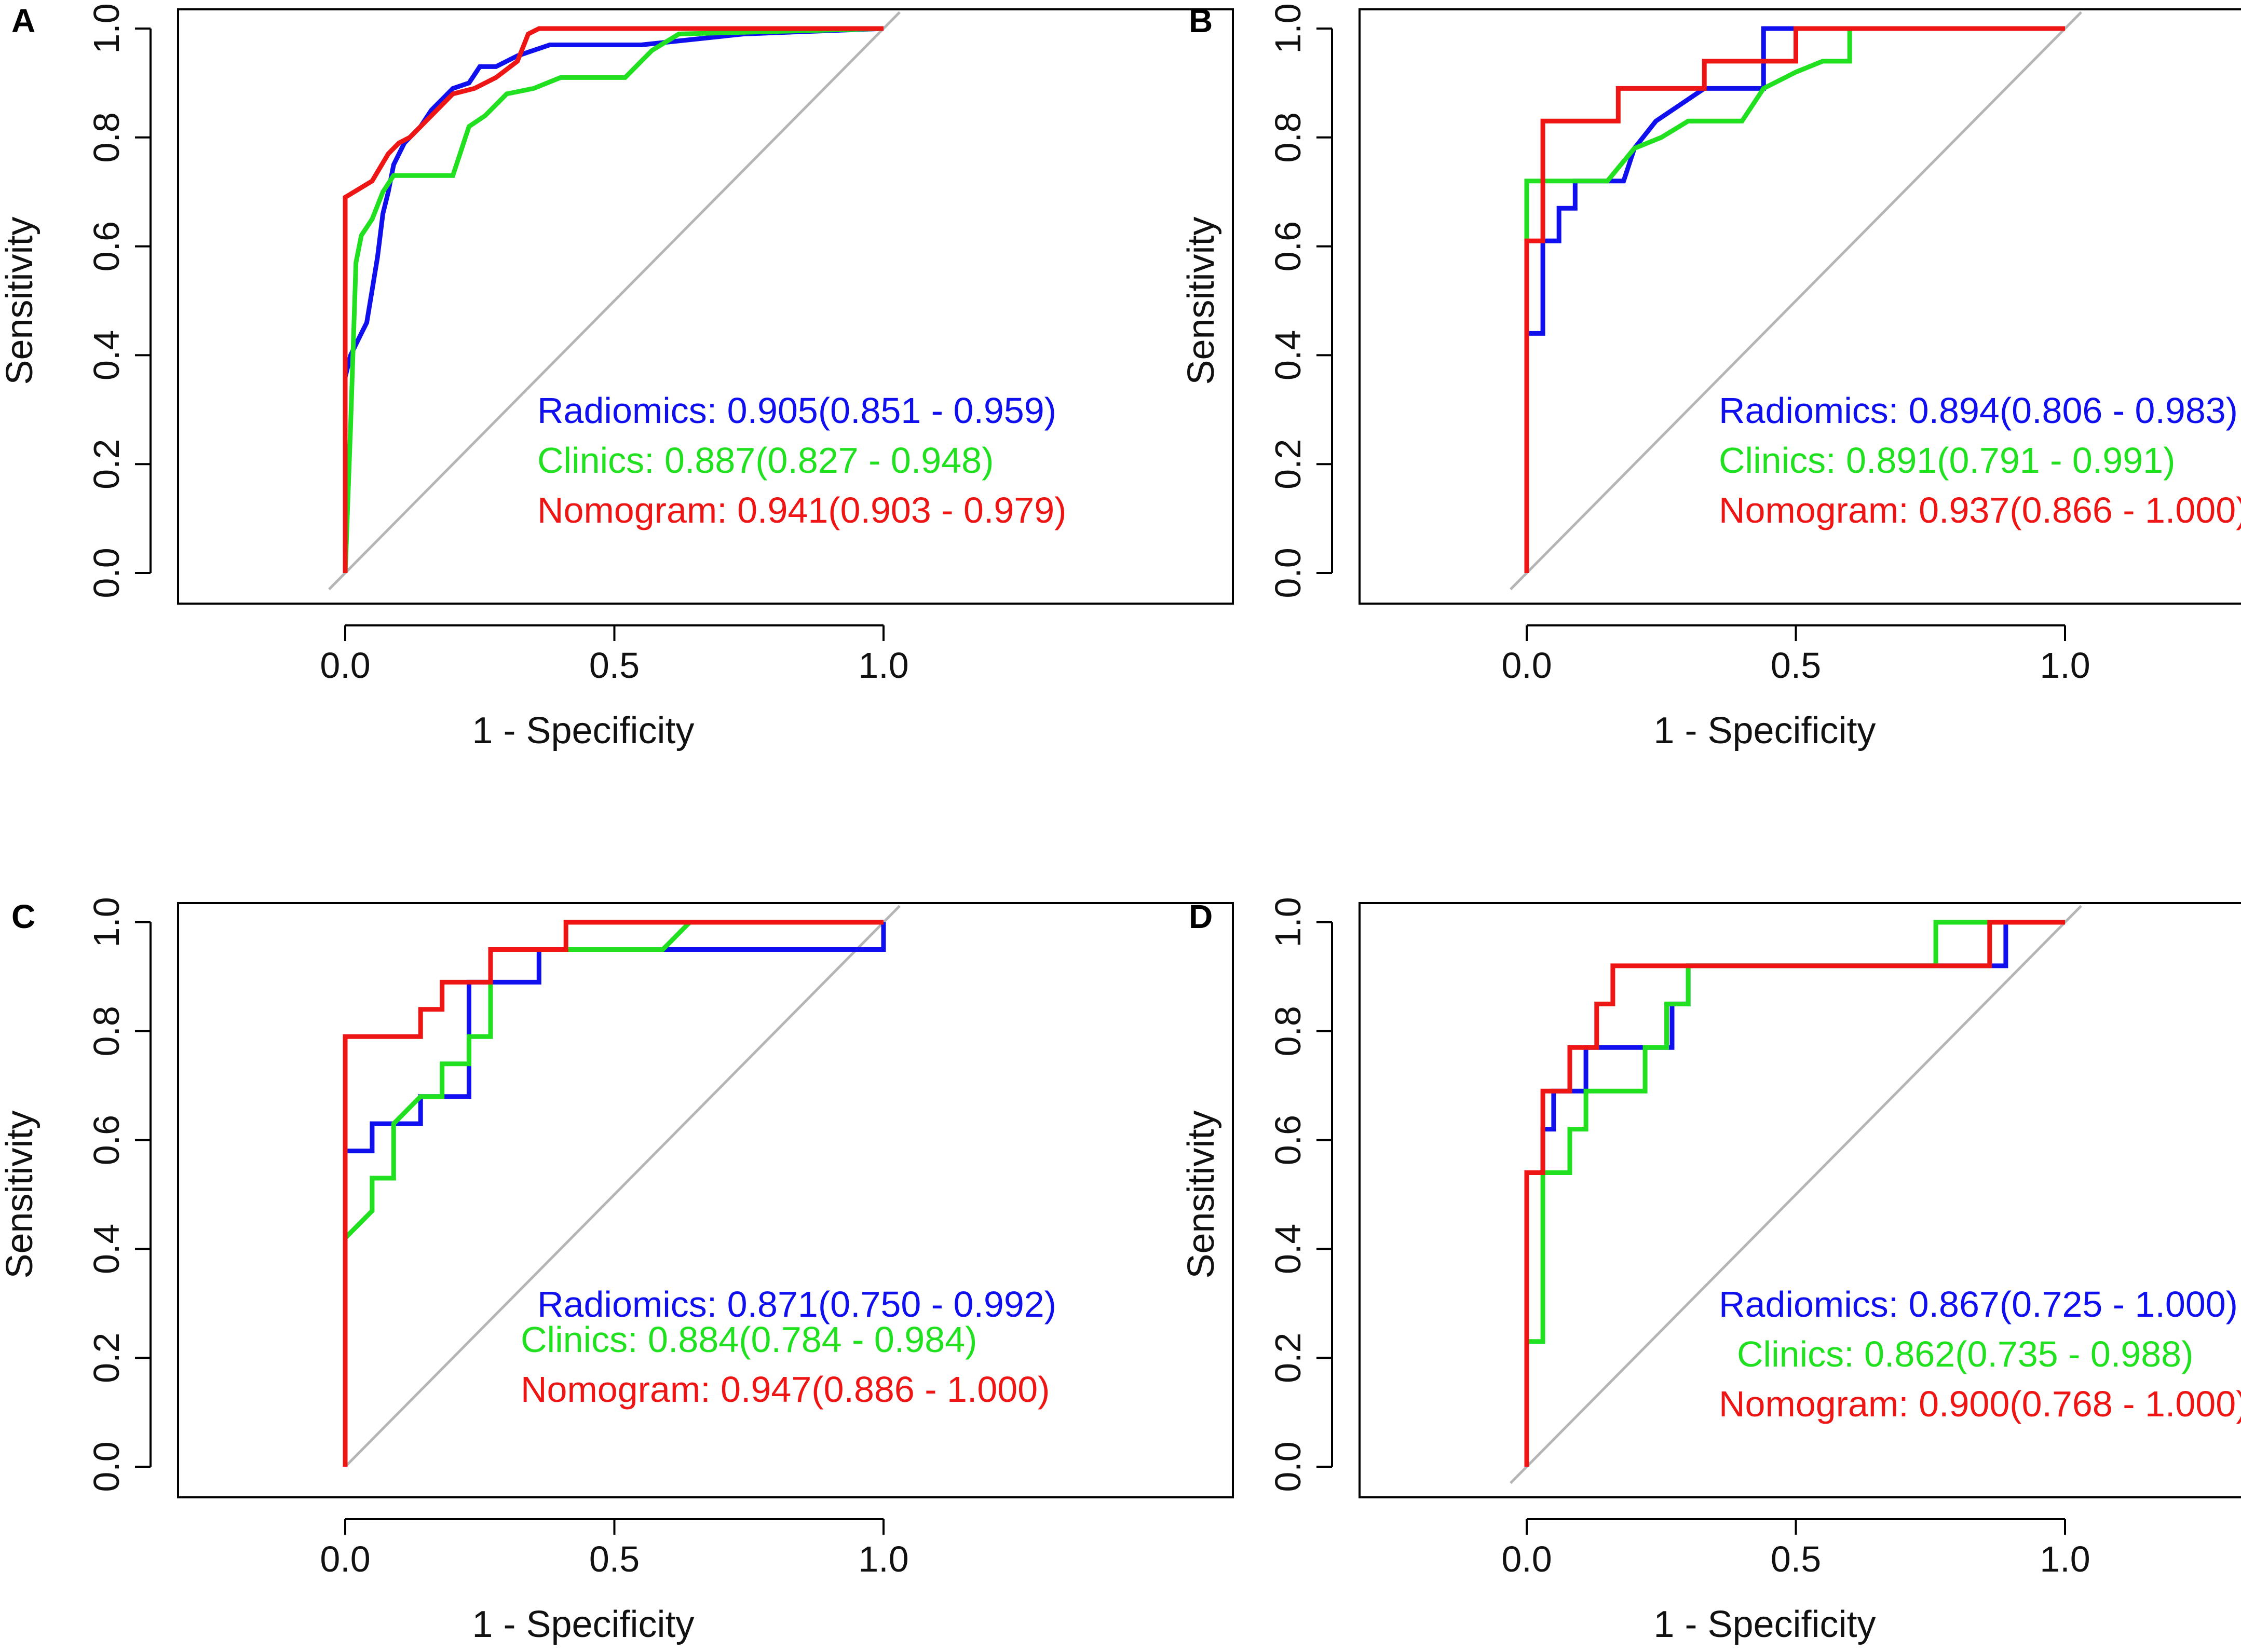 The image size is (2241, 1652). I want to click on legend-clinics: Clinics: 0.862(0.735 - 0.988), so click(1965, 1354).